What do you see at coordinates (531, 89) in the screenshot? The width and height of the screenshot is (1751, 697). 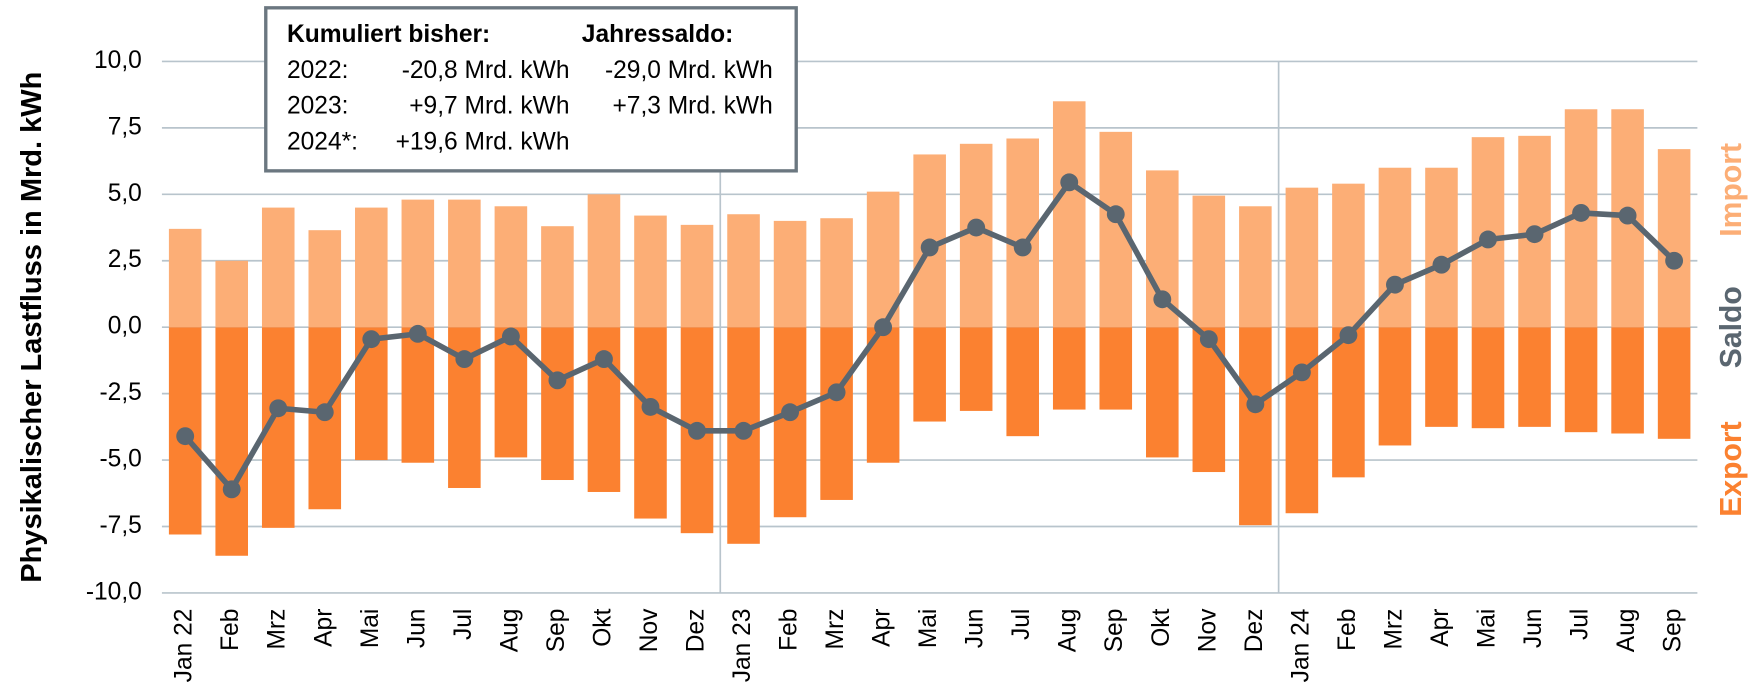 I see `annotation-box` at bounding box center [531, 89].